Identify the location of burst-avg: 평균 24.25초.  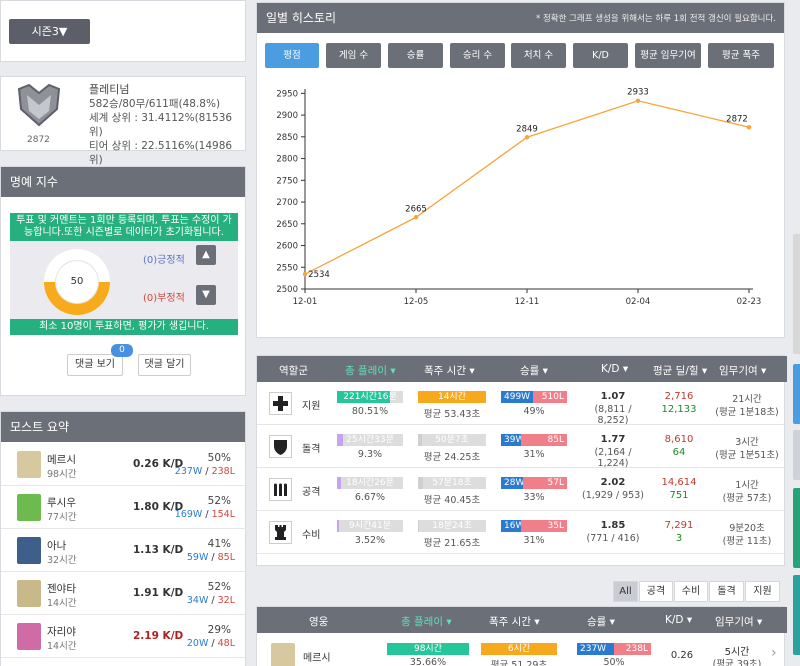
(452, 457).